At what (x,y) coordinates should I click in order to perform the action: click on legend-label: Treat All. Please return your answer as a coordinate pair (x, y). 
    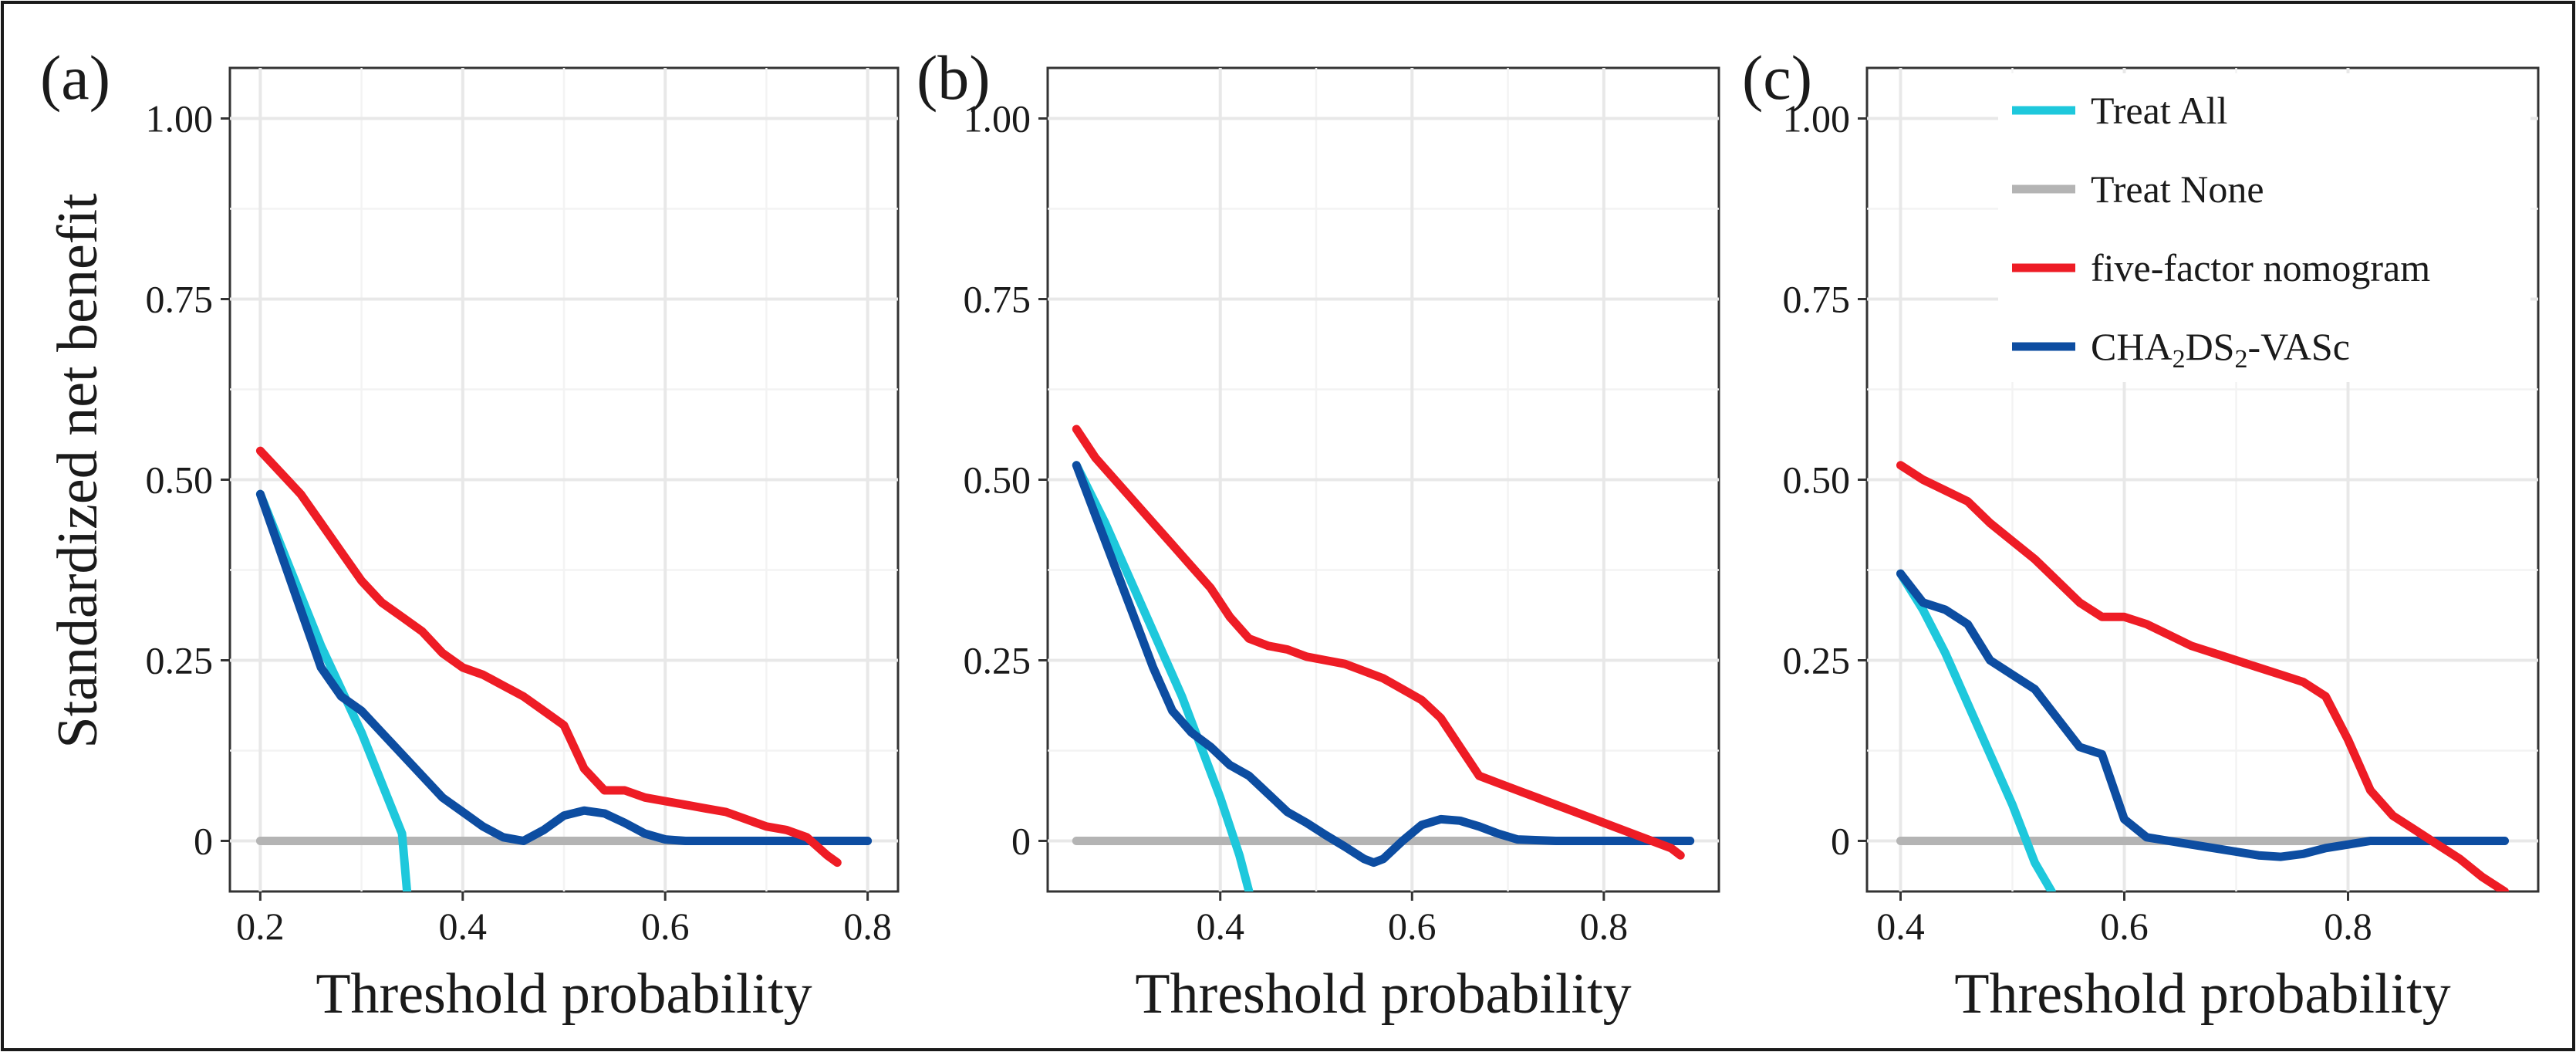
    Looking at the image, I should click on (2159, 110).